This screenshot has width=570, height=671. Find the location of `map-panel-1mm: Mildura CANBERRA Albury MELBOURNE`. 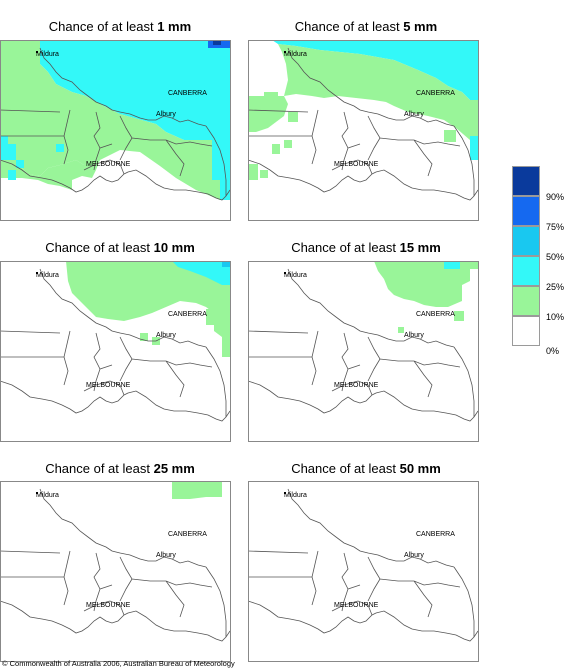

map-panel-1mm: Mildura CANBERRA Albury MELBOURNE is located at coordinates (115, 130).